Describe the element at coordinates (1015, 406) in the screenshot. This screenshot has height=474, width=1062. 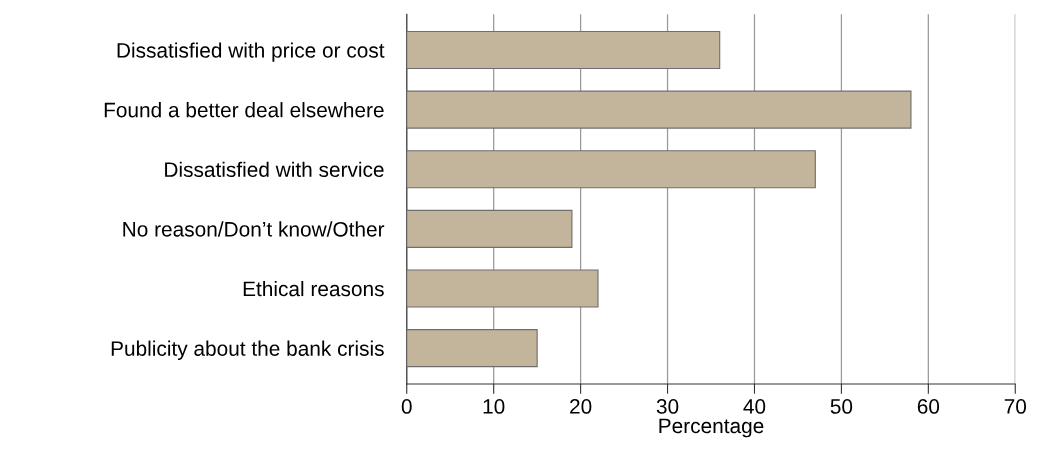
I see `x-tick-label: 70` at that location.